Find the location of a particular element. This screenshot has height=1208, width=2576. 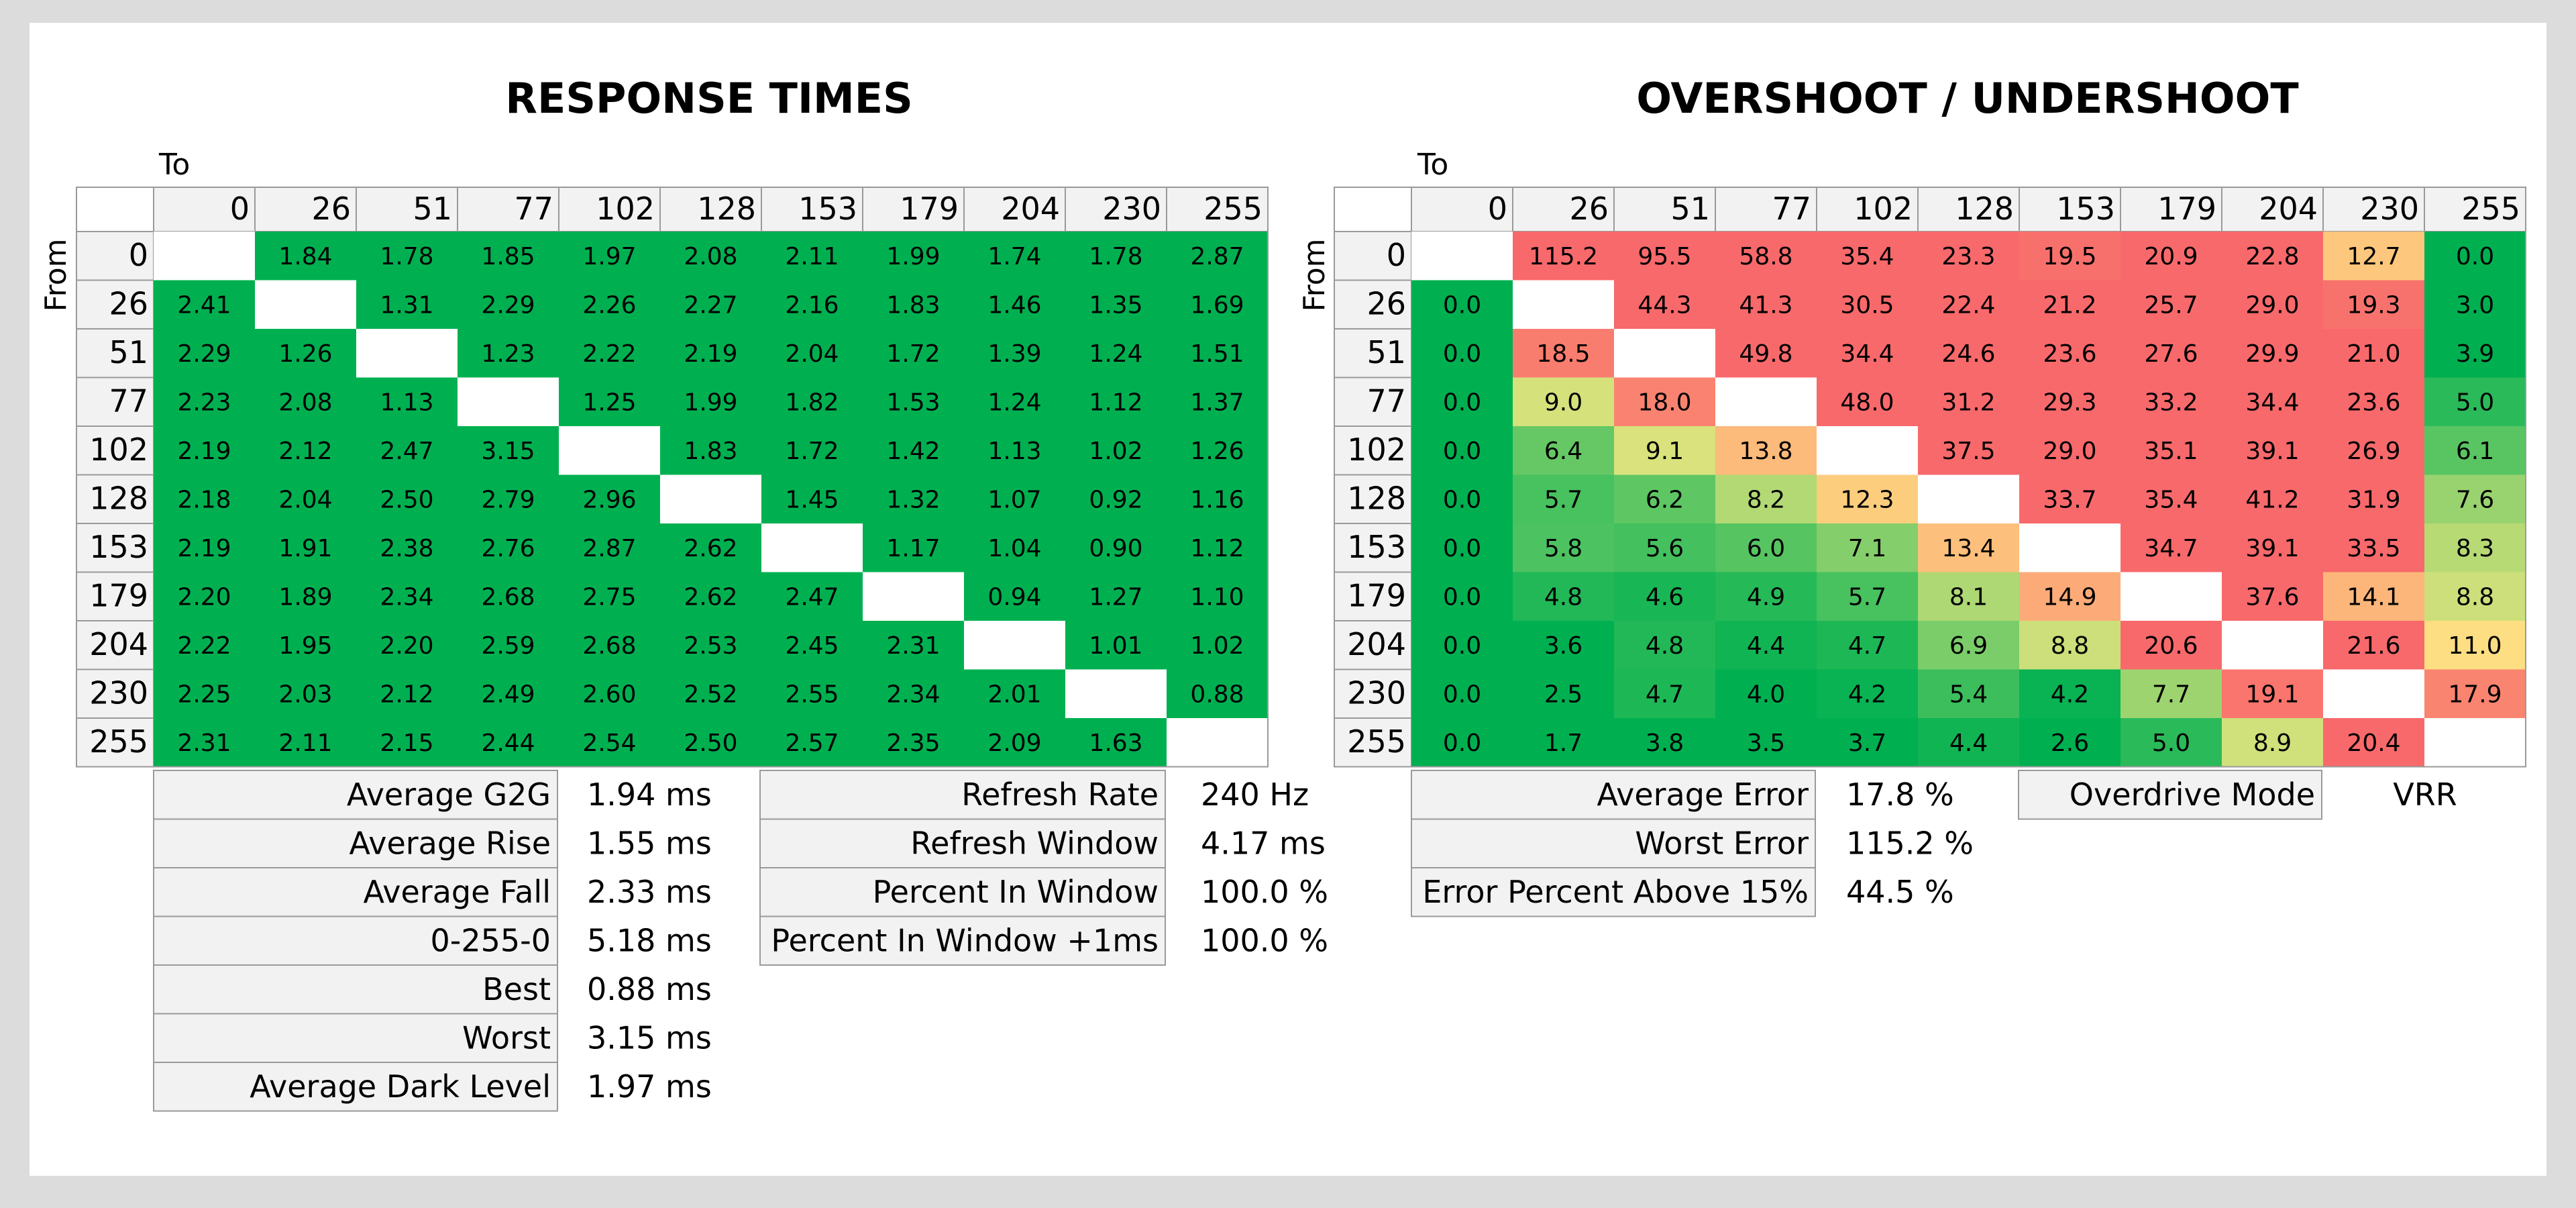

overshoot-cell-value: 37.5 is located at coordinates (1968, 451).